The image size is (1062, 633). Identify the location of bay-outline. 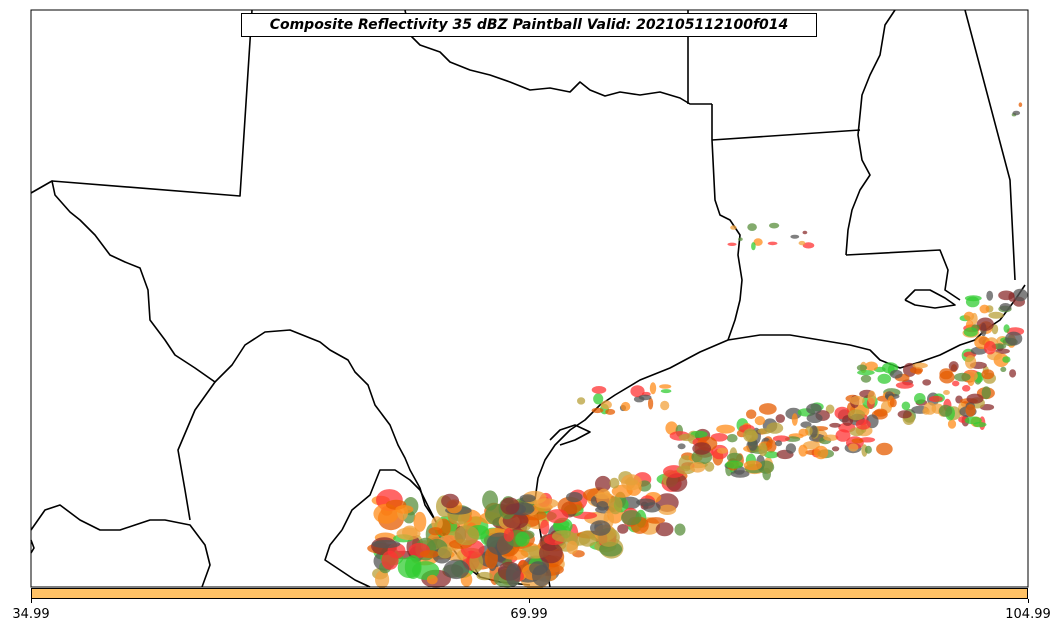
(570, 435).